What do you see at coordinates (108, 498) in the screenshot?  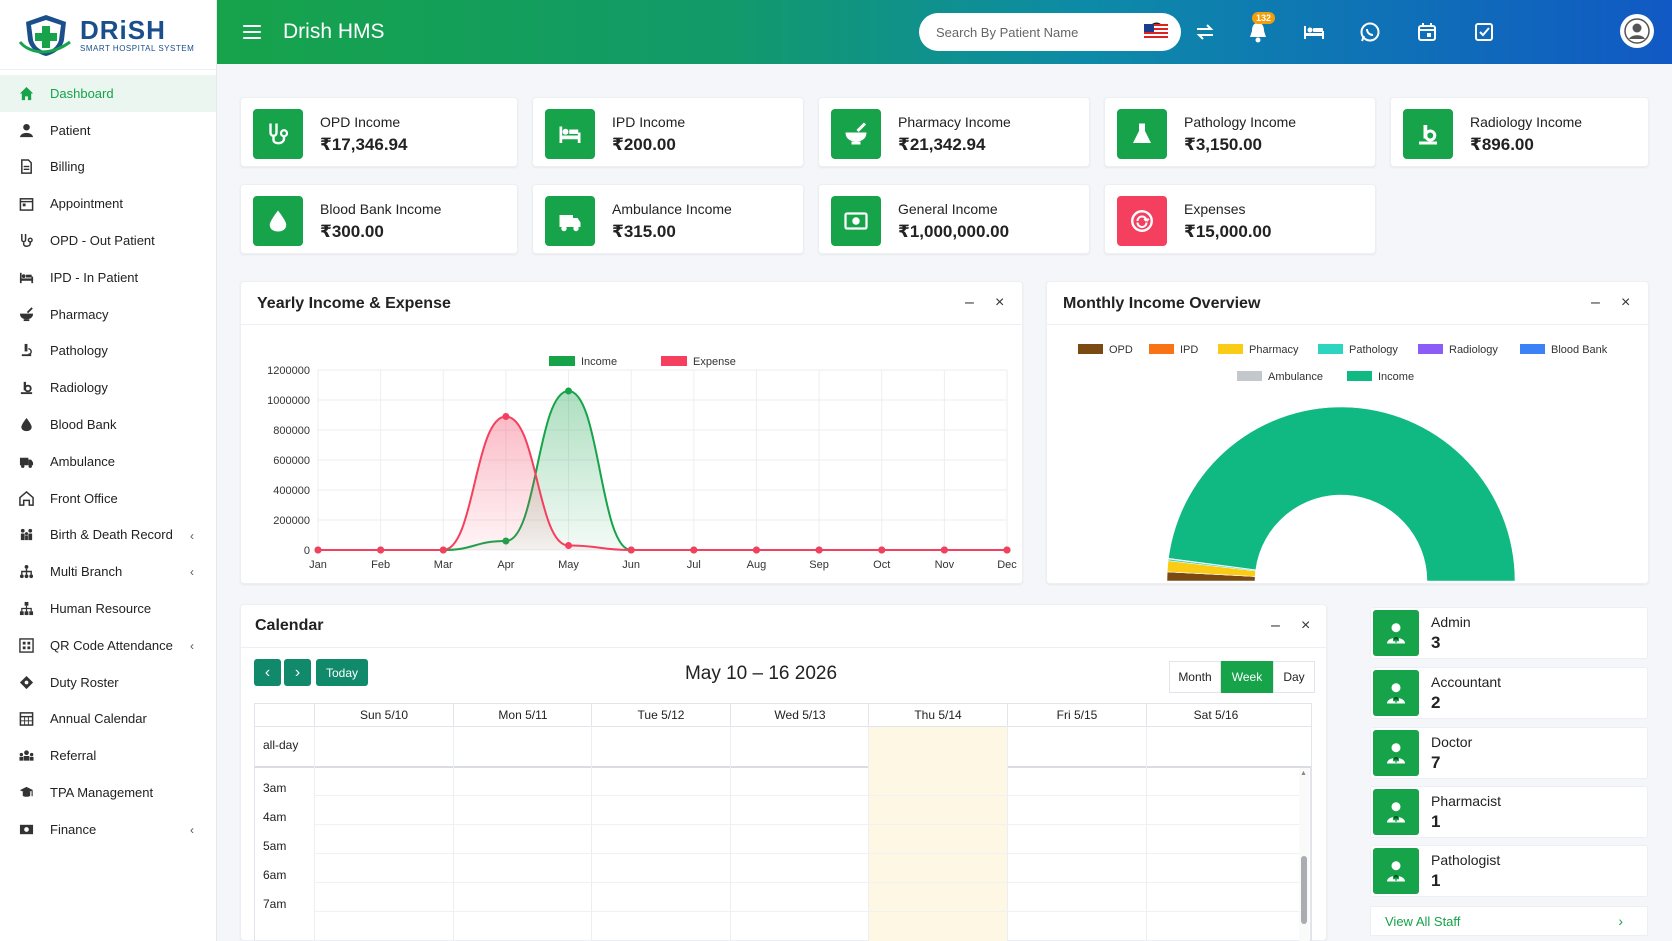 I see `sidebar-item-front-office: Front Office` at bounding box center [108, 498].